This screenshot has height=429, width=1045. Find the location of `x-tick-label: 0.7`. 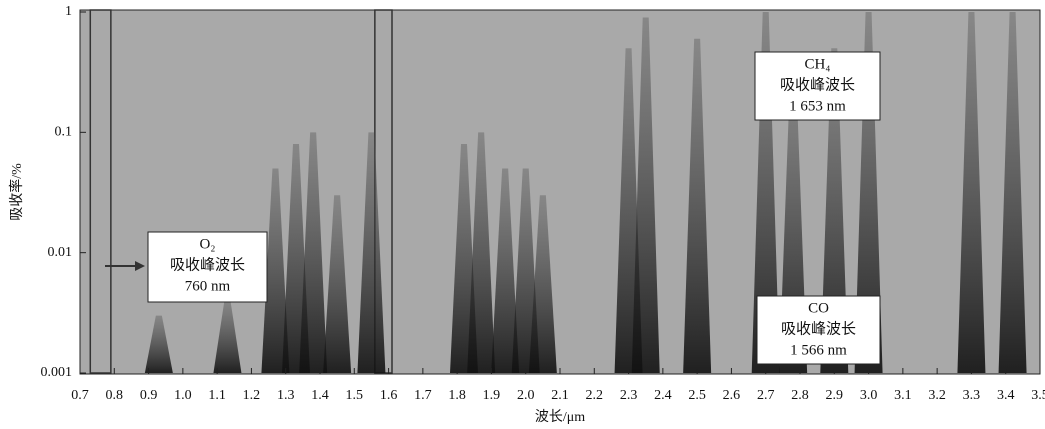

x-tick-label: 0.7 is located at coordinates (80, 395).